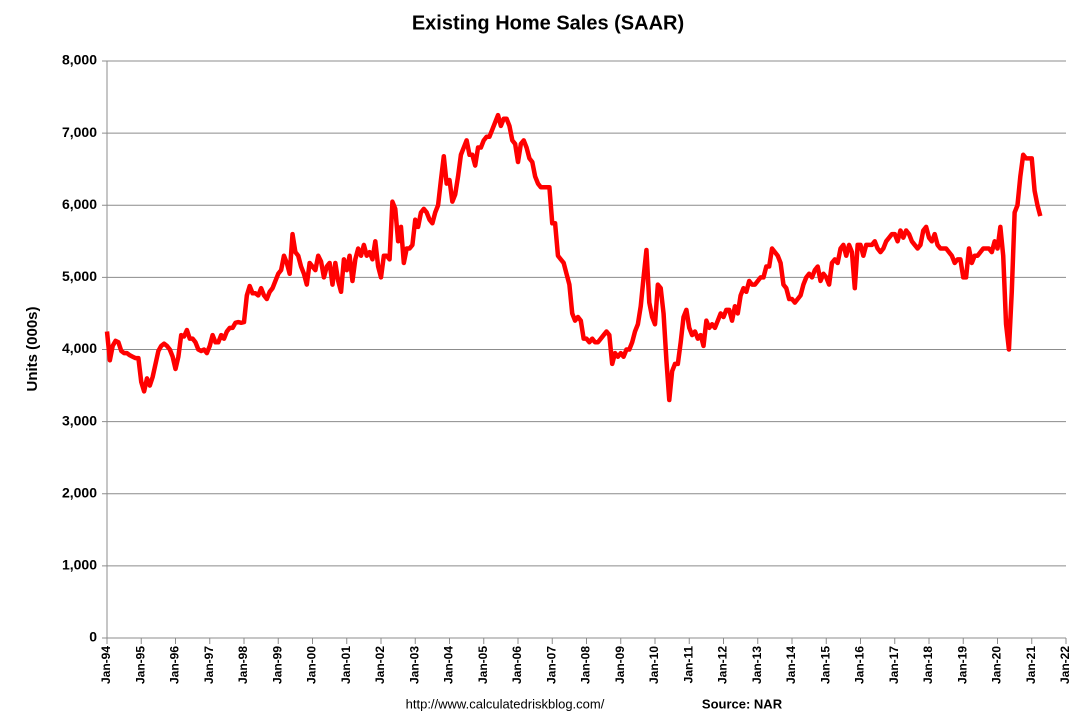 The image size is (1079, 719). What do you see at coordinates (962, 665) in the screenshot?
I see `x-tick-label: Jan-19` at bounding box center [962, 665].